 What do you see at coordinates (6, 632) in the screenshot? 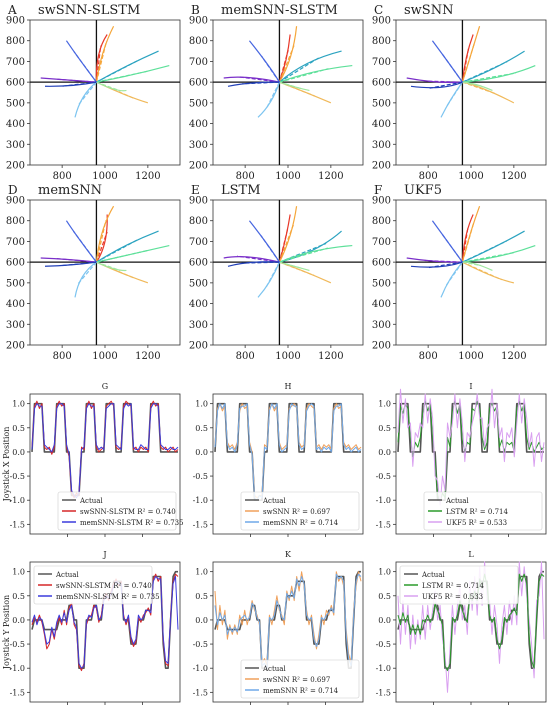
I see `y-axis-label: Joystick Y Position` at bounding box center [6, 632].